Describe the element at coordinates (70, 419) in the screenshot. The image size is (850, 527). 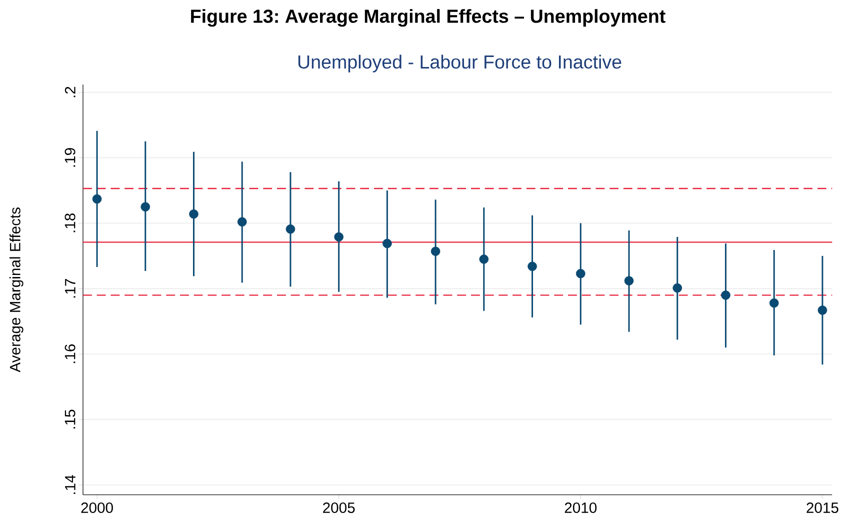
I see `y-tick-label: .15` at that location.